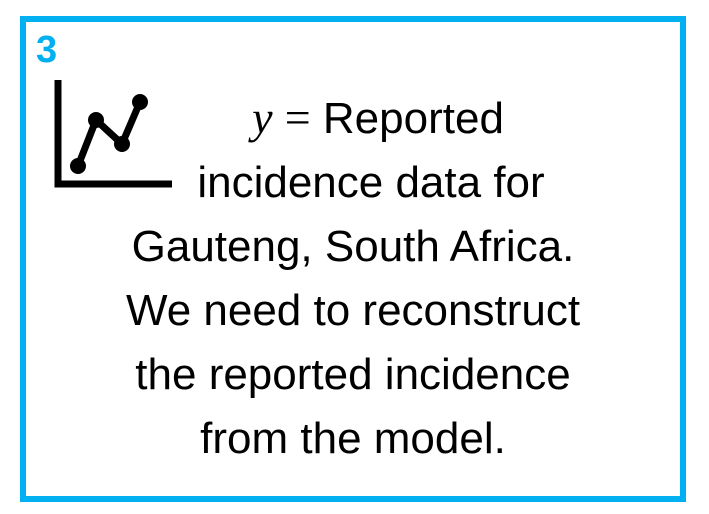 This screenshot has height=514, width=709. I want to click on step-number: 3, so click(47, 50).